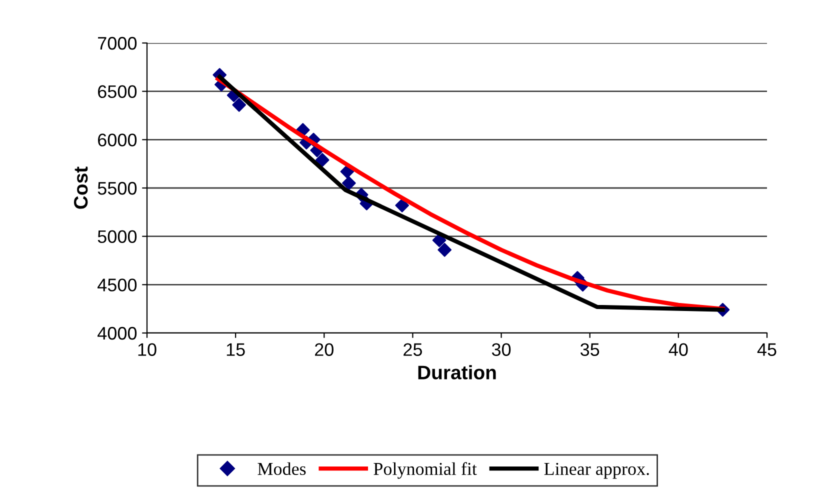 This screenshot has height=495, width=830. What do you see at coordinates (501, 349) in the screenshot?
I see `x-tick-label: 30` at bounding box center [501, 349].